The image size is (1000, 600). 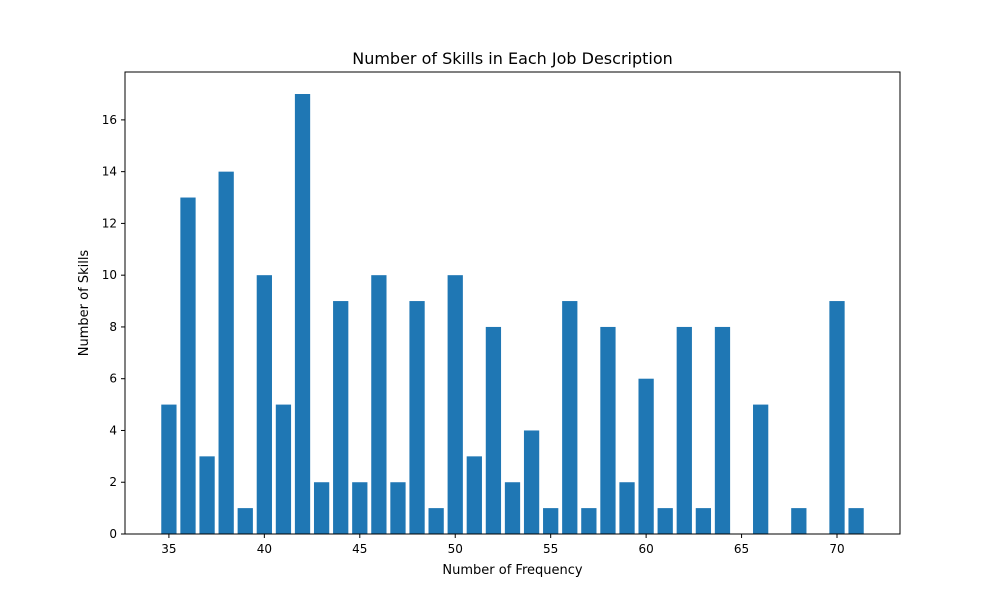 I want to click on x-axis-ticks: 35 40 45 50 55 60 65 70, so click(x=503, y=545).